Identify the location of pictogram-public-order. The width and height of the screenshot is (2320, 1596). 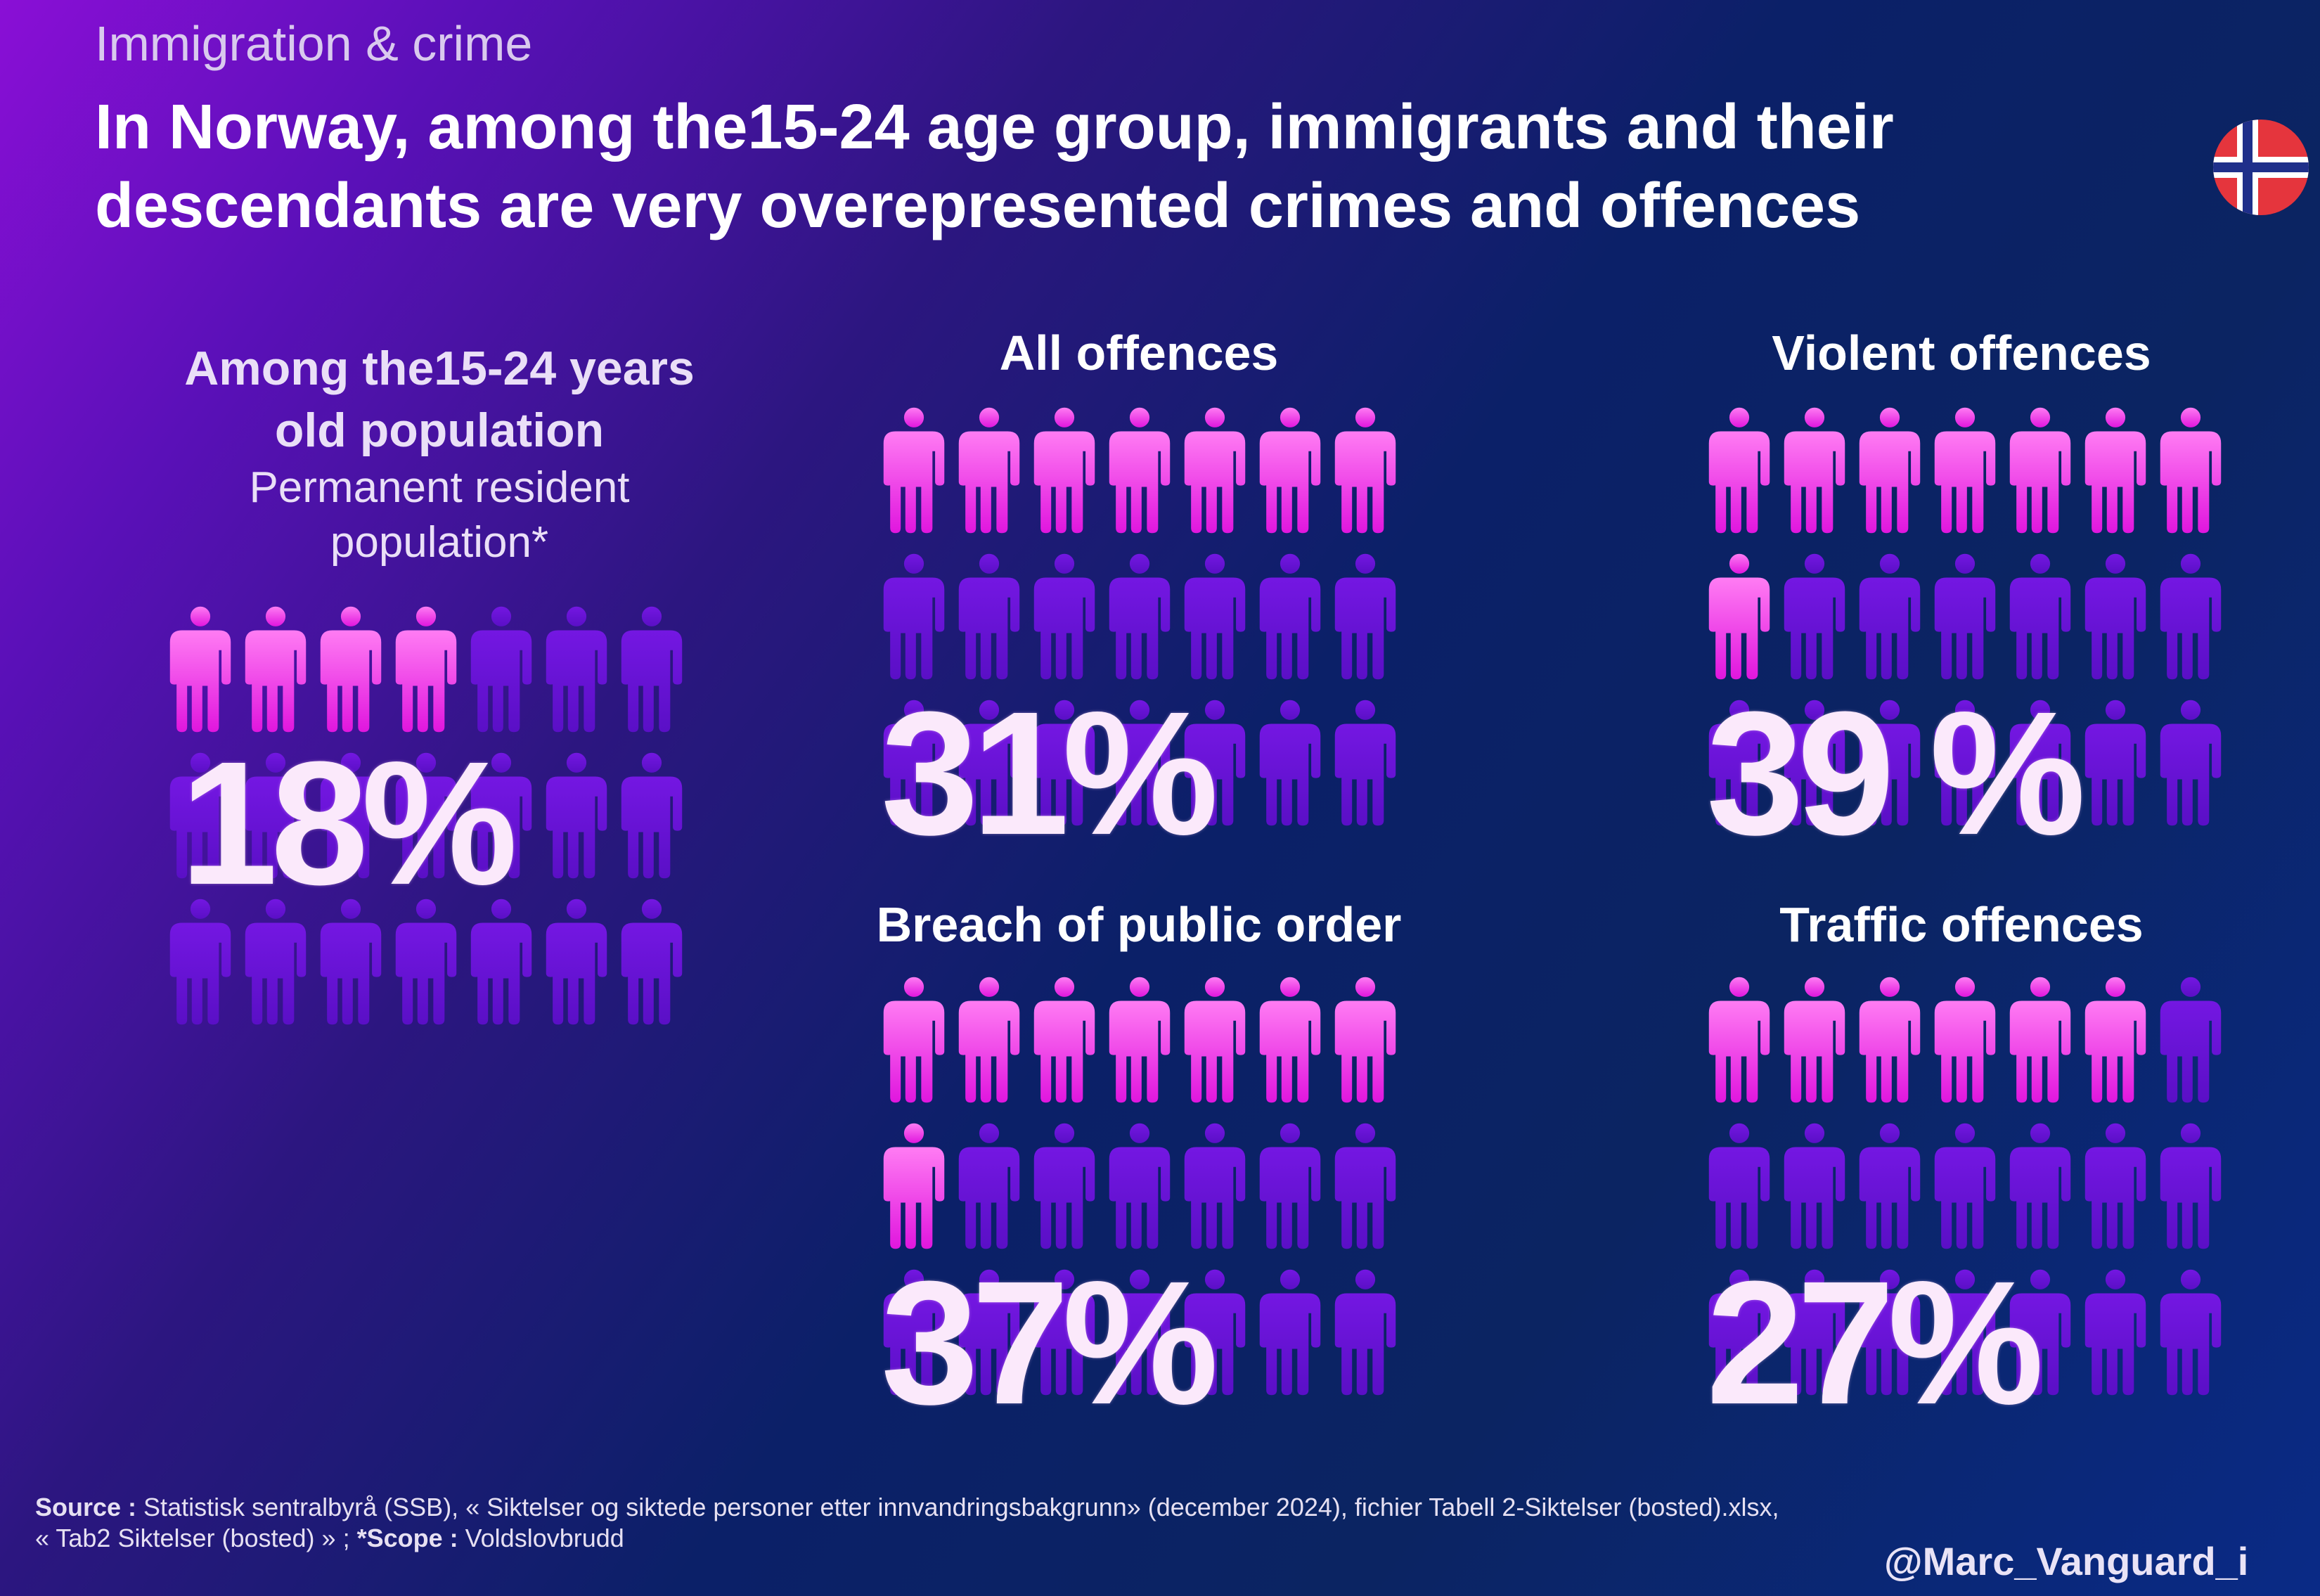
(1139, 1186).